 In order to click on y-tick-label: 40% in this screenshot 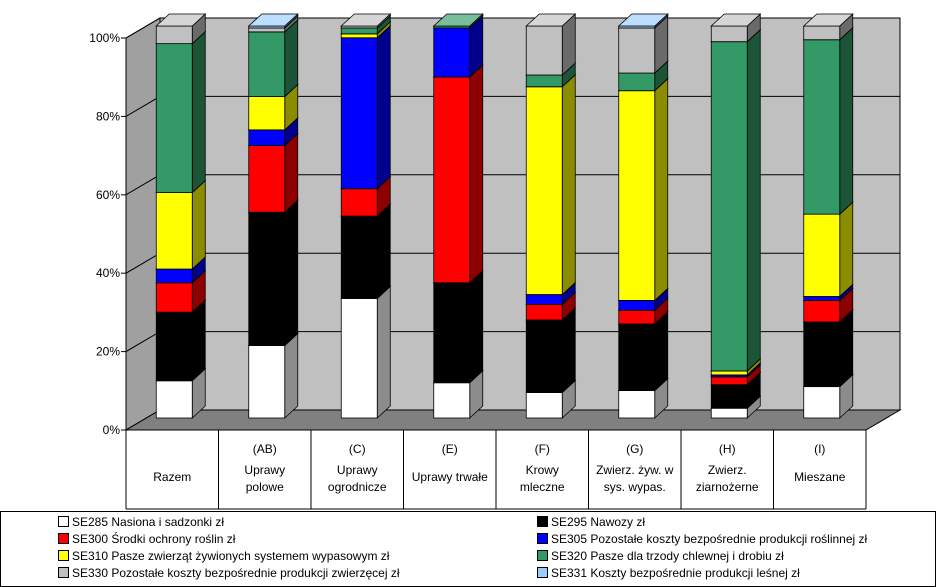, I will do `click(108, 273)`.